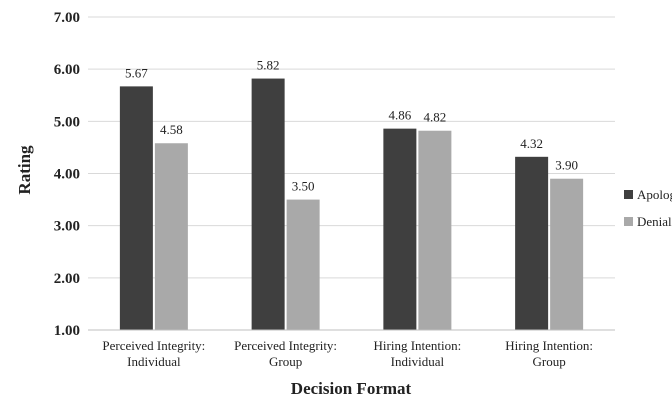 The image size is (672, 402). I want to click on y-tick-label: 1.00, so click(67, 331).